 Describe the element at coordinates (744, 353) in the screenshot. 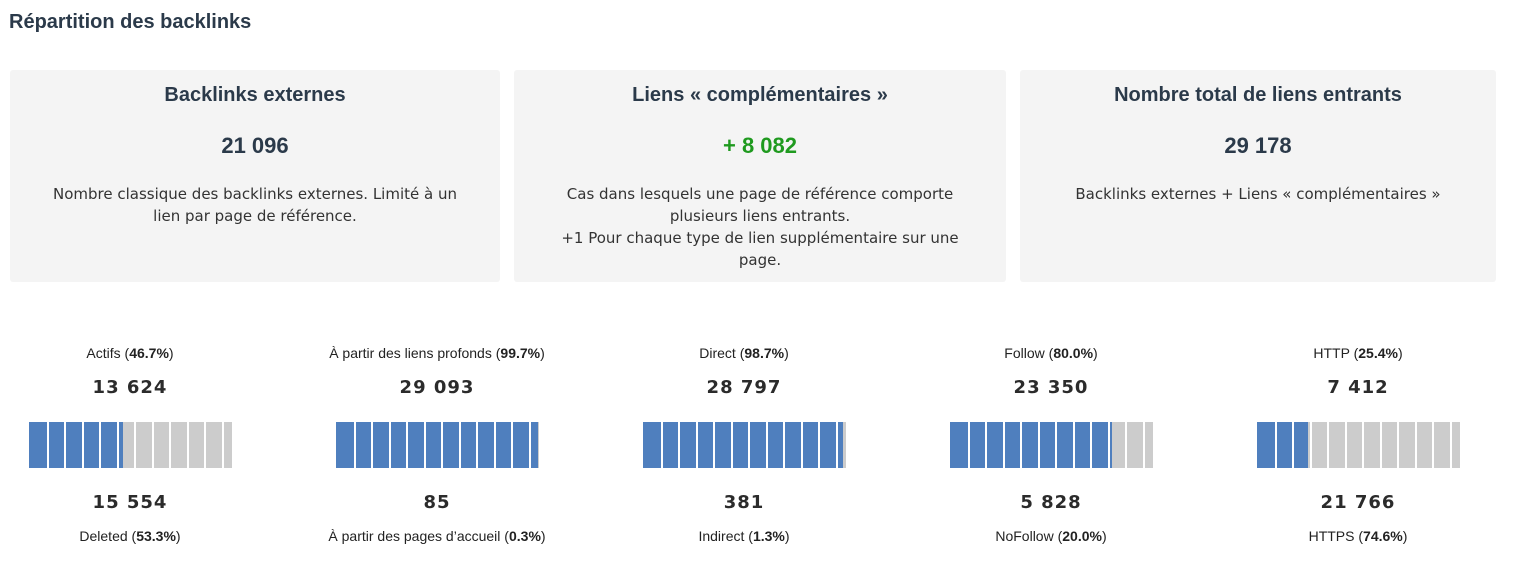

I see `stat-top-label: Direct (98.7%)` at that location.